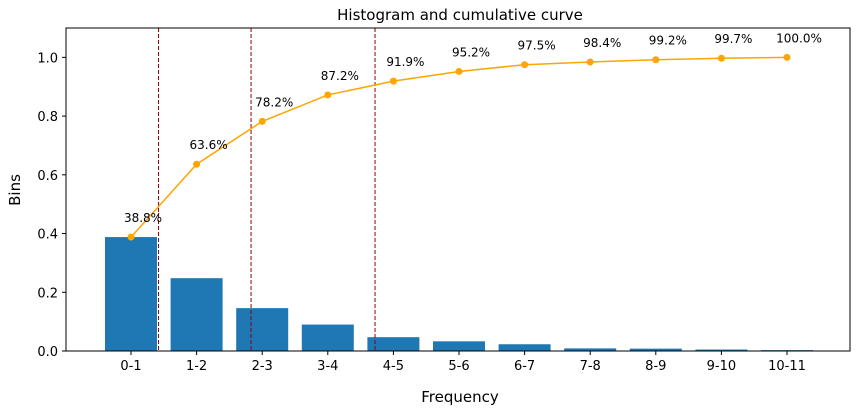  Describe the element at coordinates (590, 366) in the screenshot. I see `x-tick-label: 7-8` at that location.